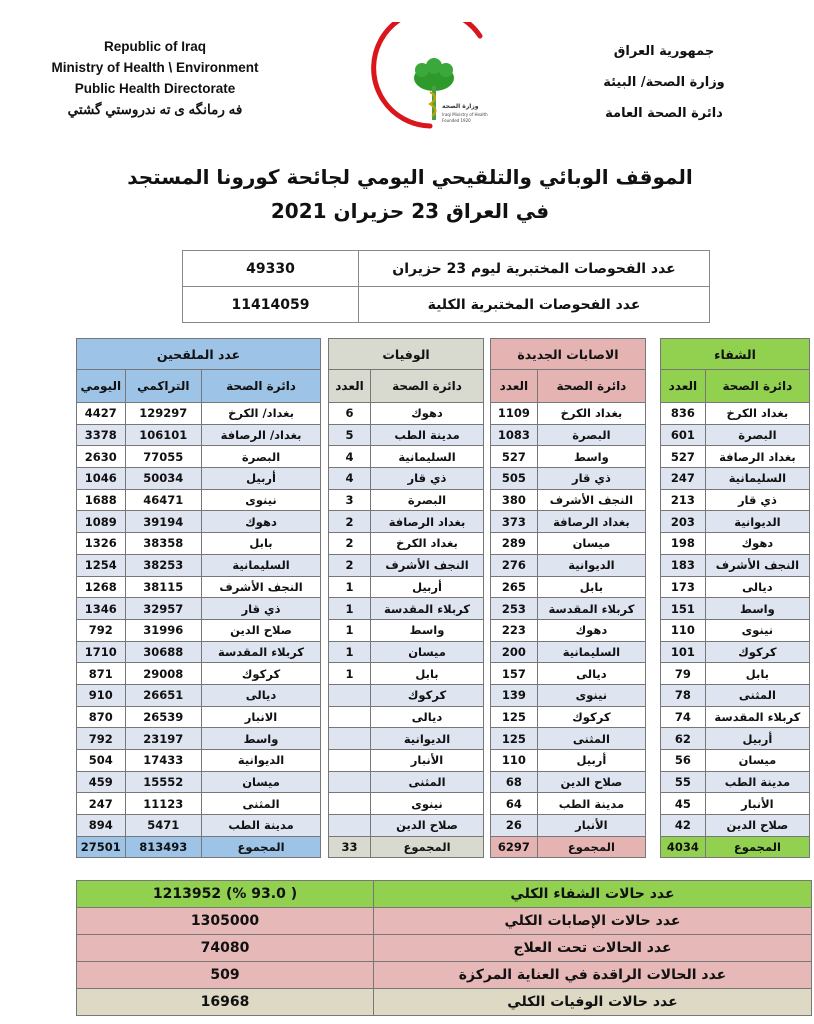 This screenshot has width=814, height=1024. Describe the element at coordinates (592, 894) in the screenshot. I see `summary-label: عدد حالات الشفاء الكلي` at that location.